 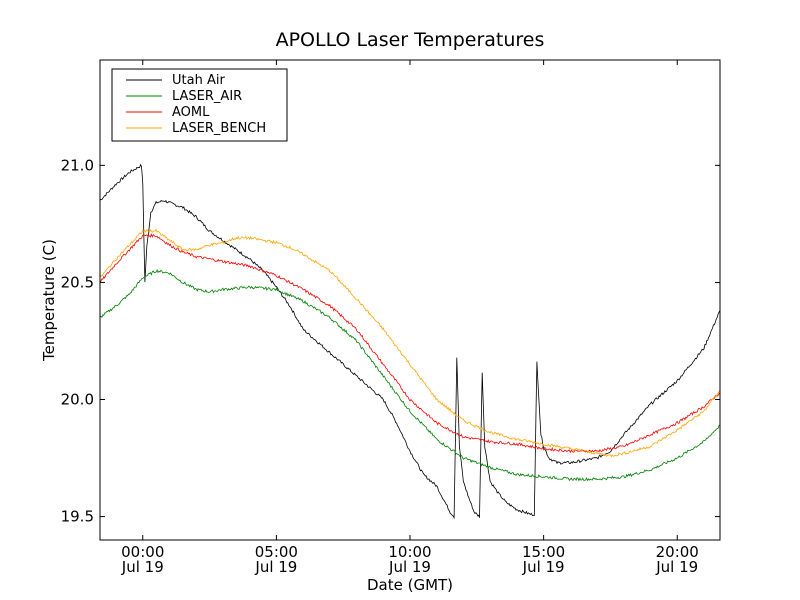 What do you see at coordinates (142, 552) in the screenshot?
I see `x-tick-label: 00:00` at bounding box center [142, 552].